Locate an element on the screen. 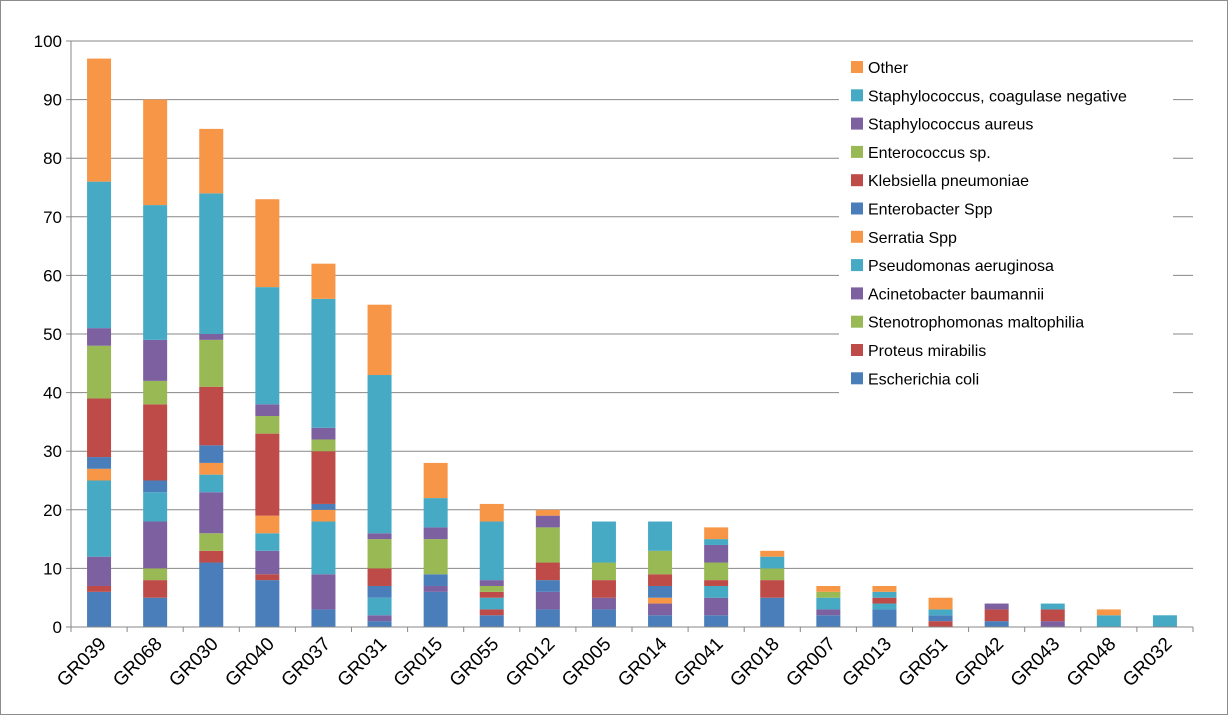 This screenshot has width=1228, height=715. legend-swatch-acinetobacter-baumannii is located at coordinates (857, 293).